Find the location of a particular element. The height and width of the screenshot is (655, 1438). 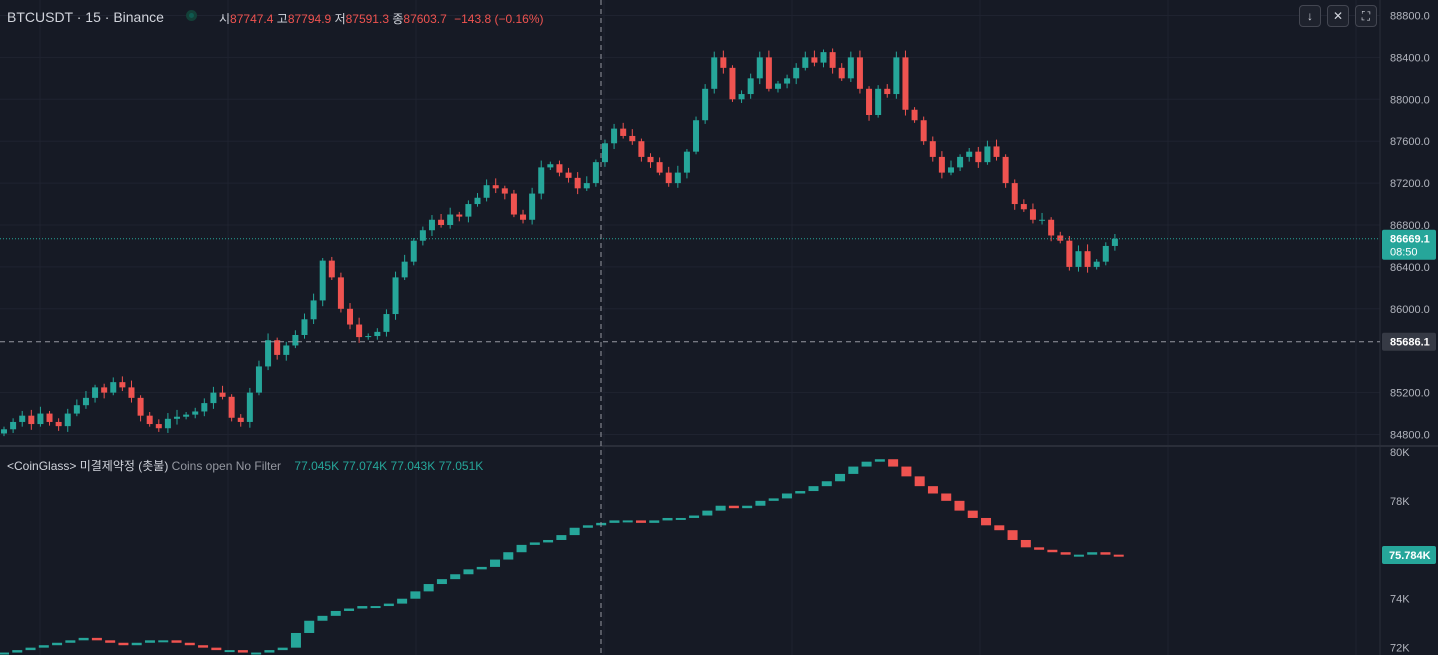

open-value: 87747.4 is located at coordinates (252, 19).